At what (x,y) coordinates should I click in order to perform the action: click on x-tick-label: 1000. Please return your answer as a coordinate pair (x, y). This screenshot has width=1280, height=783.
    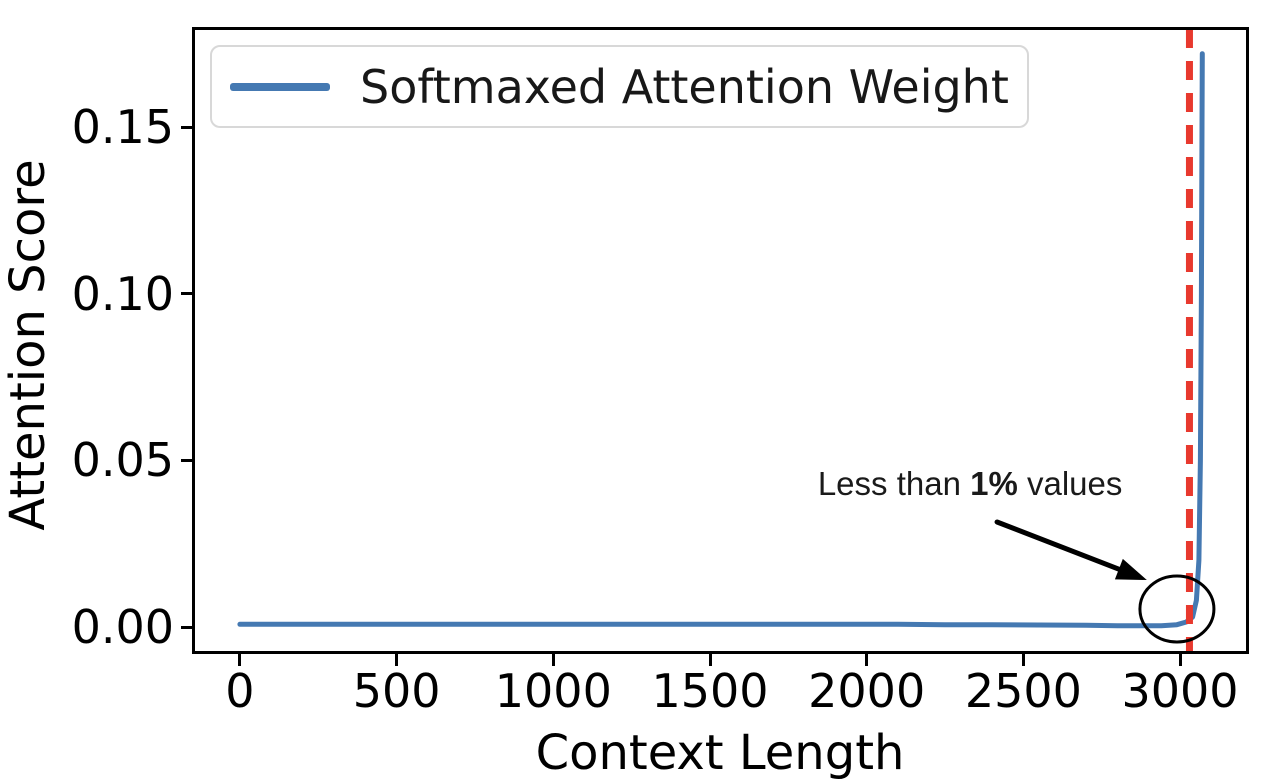
    Looking at the image, I should click on (553, 691).